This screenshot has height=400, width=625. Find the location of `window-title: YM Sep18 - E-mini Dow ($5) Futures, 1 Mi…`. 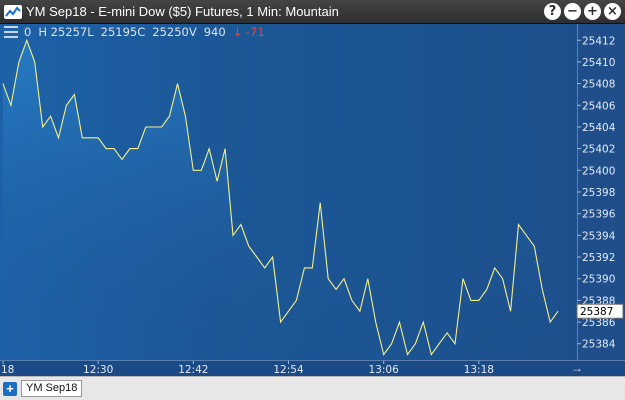

window-title: YM Sep18 - E-mini Dow ($5) Futures, 1 Mi… is located at coordinates (182, 11).